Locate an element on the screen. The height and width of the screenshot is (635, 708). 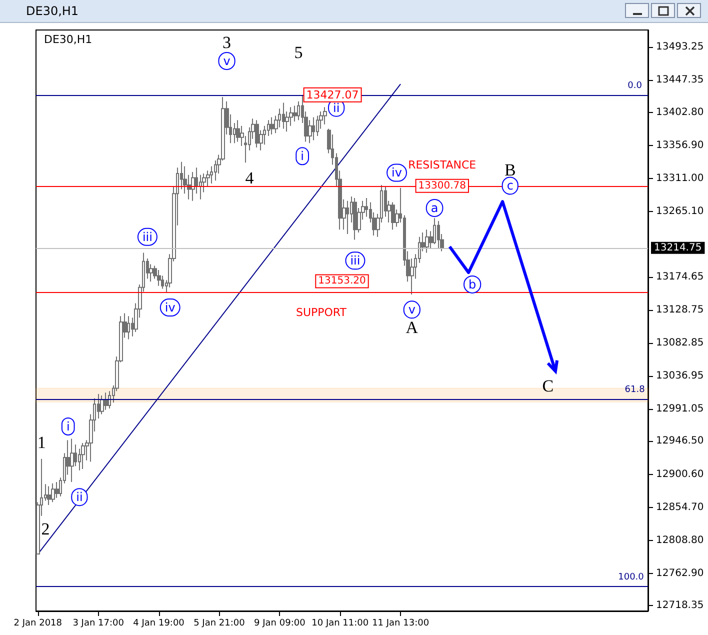
ref-line-label: 13214.75 is located at coordinates (678, 248).